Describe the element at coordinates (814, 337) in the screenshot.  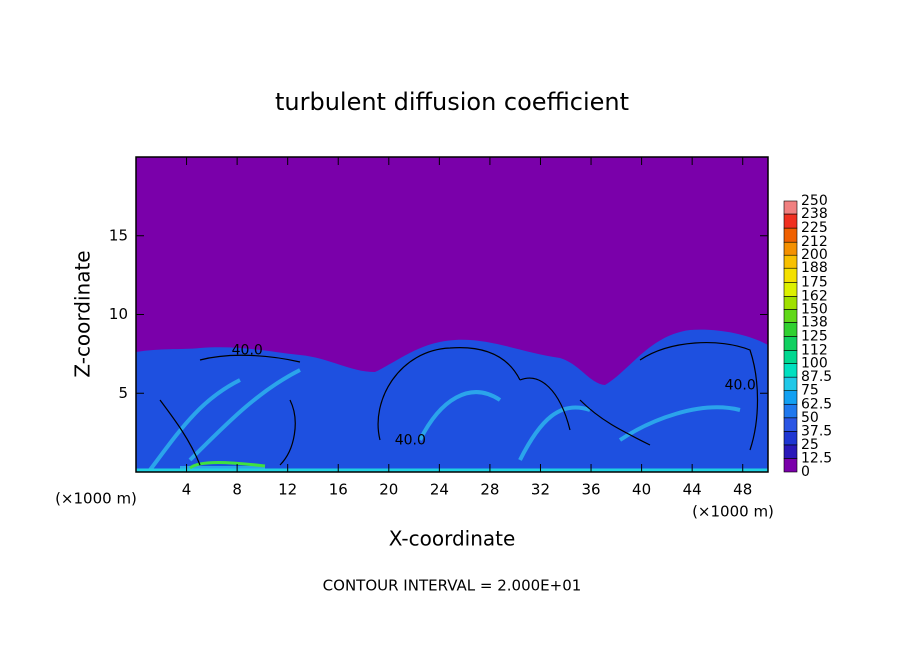
I see `colorbar-label: 125` at that location.